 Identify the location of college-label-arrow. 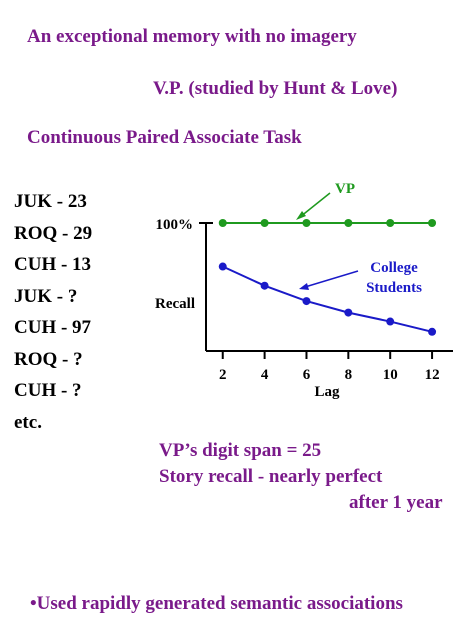
(331, 279).